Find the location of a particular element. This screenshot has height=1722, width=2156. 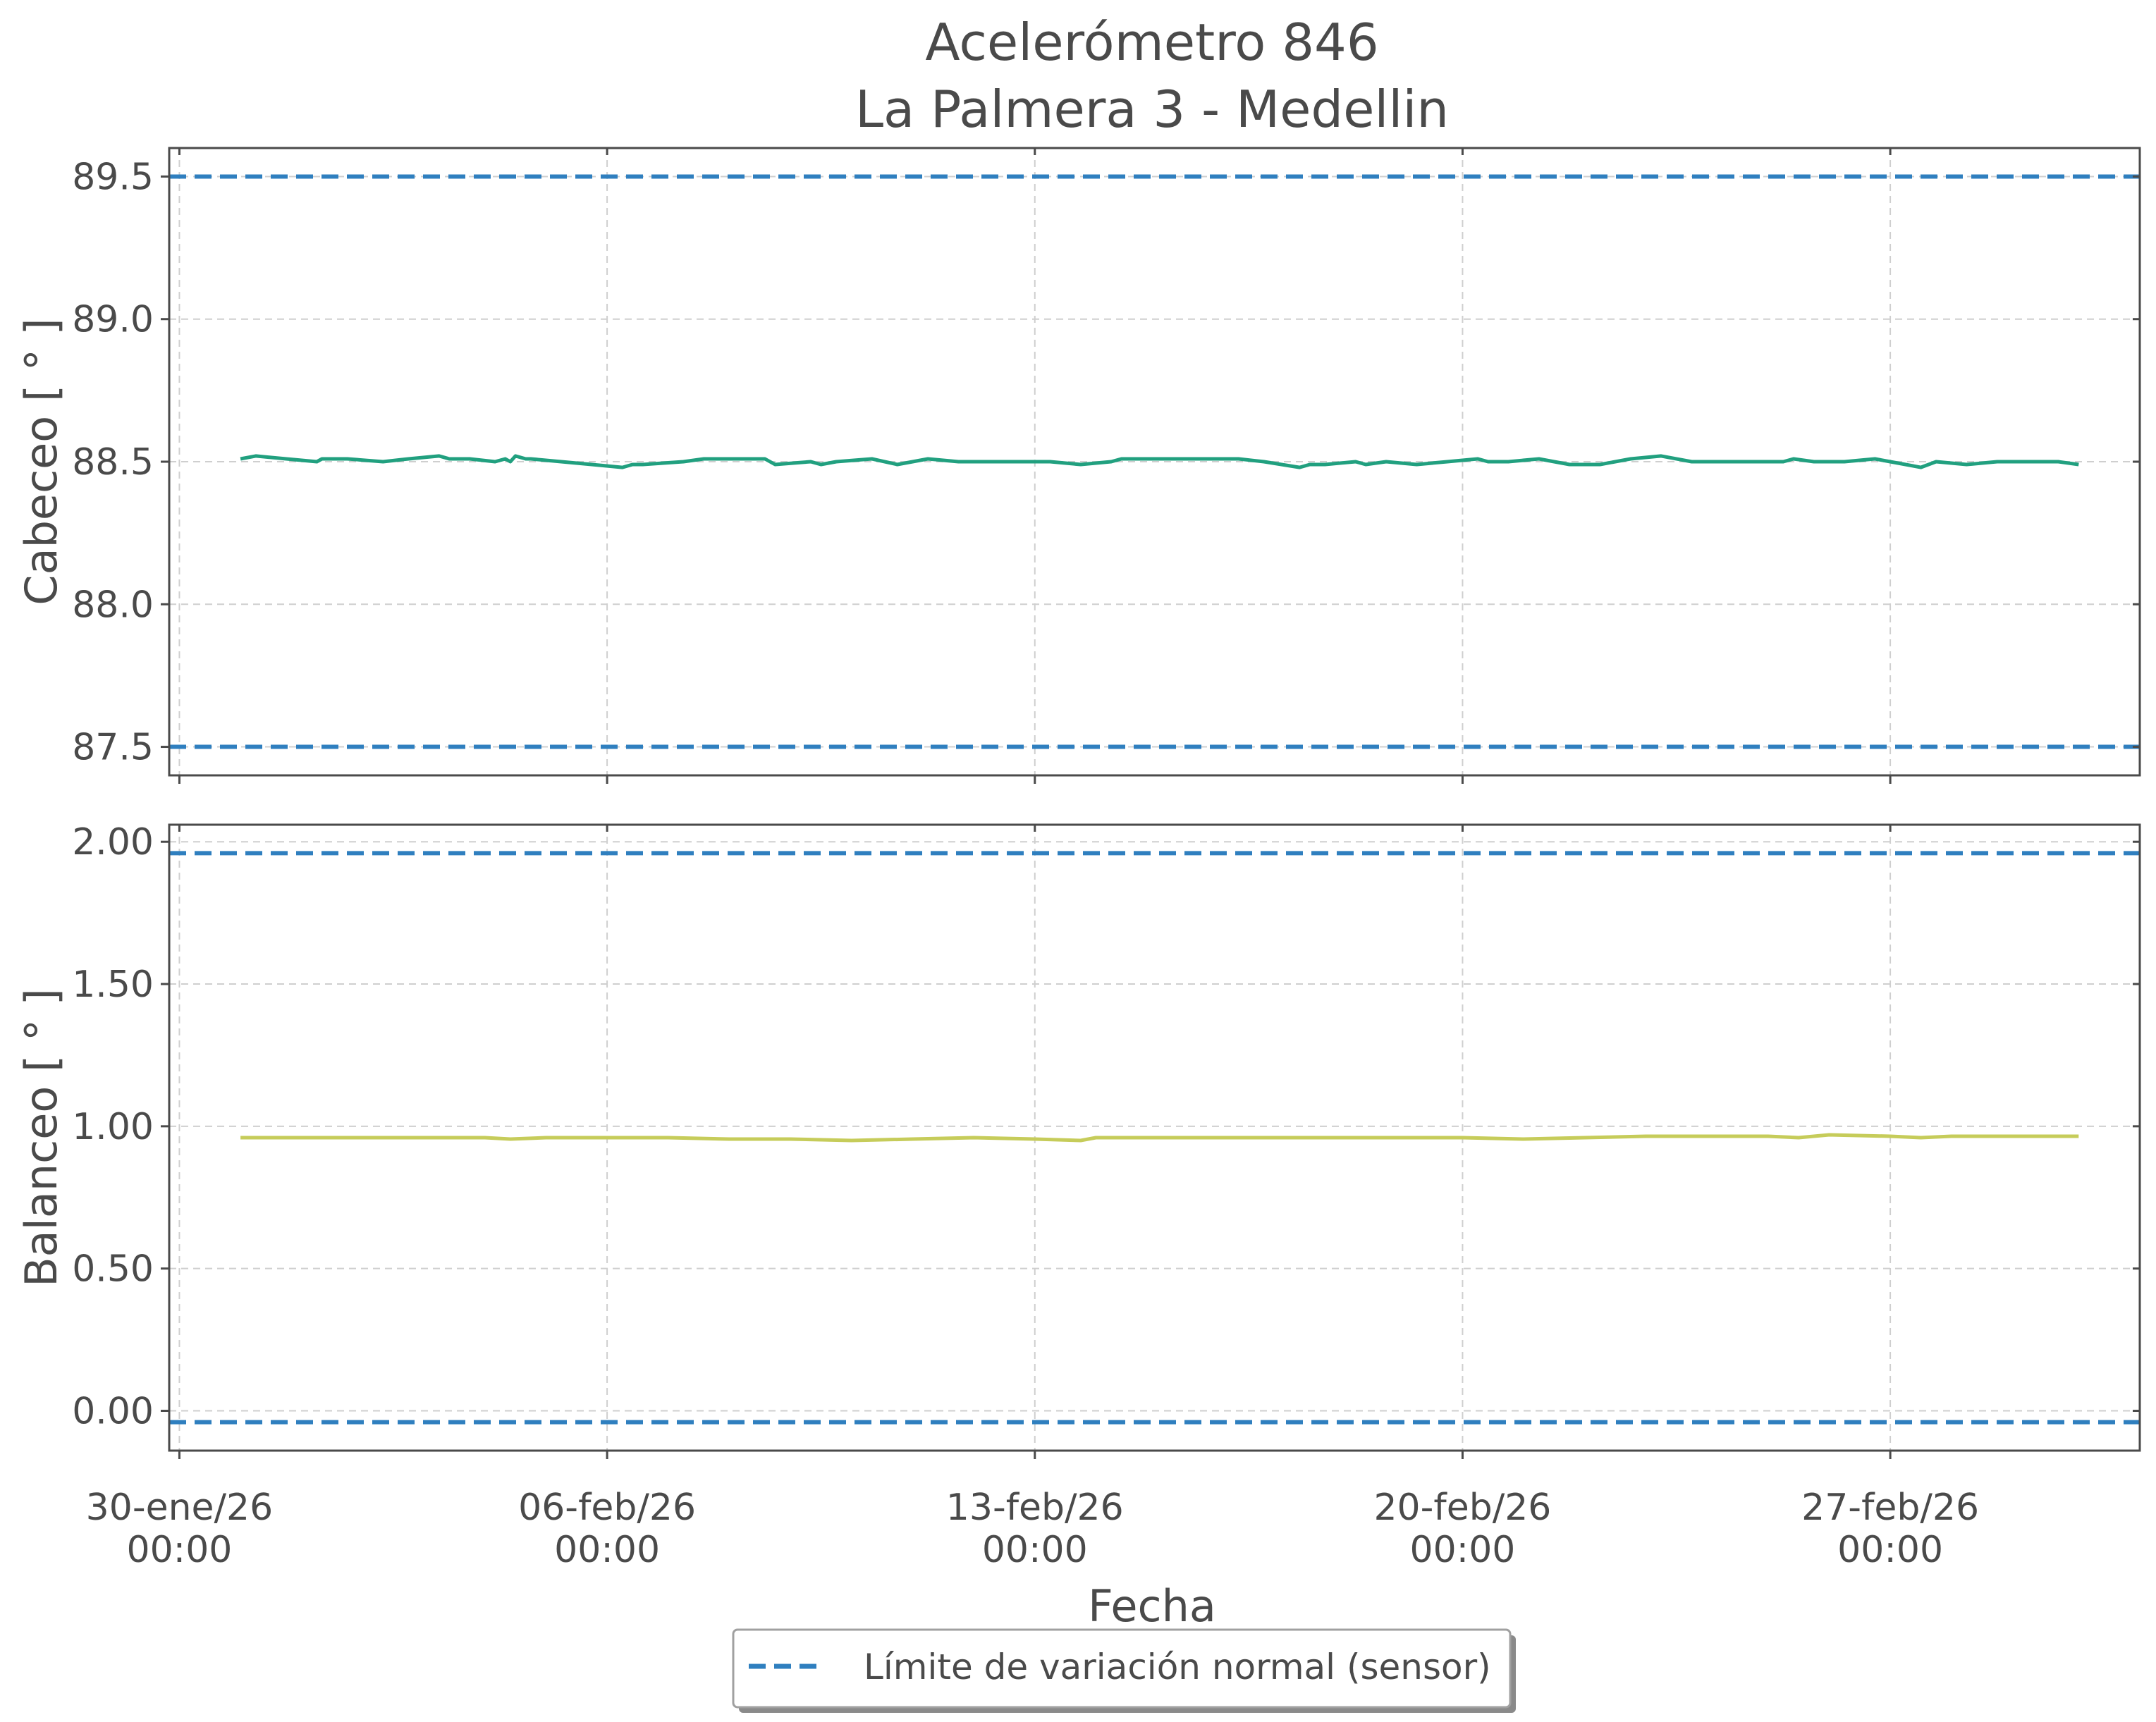

y-axis-label: Cabeceo [ ° ] is located at coordinates (41, 462).